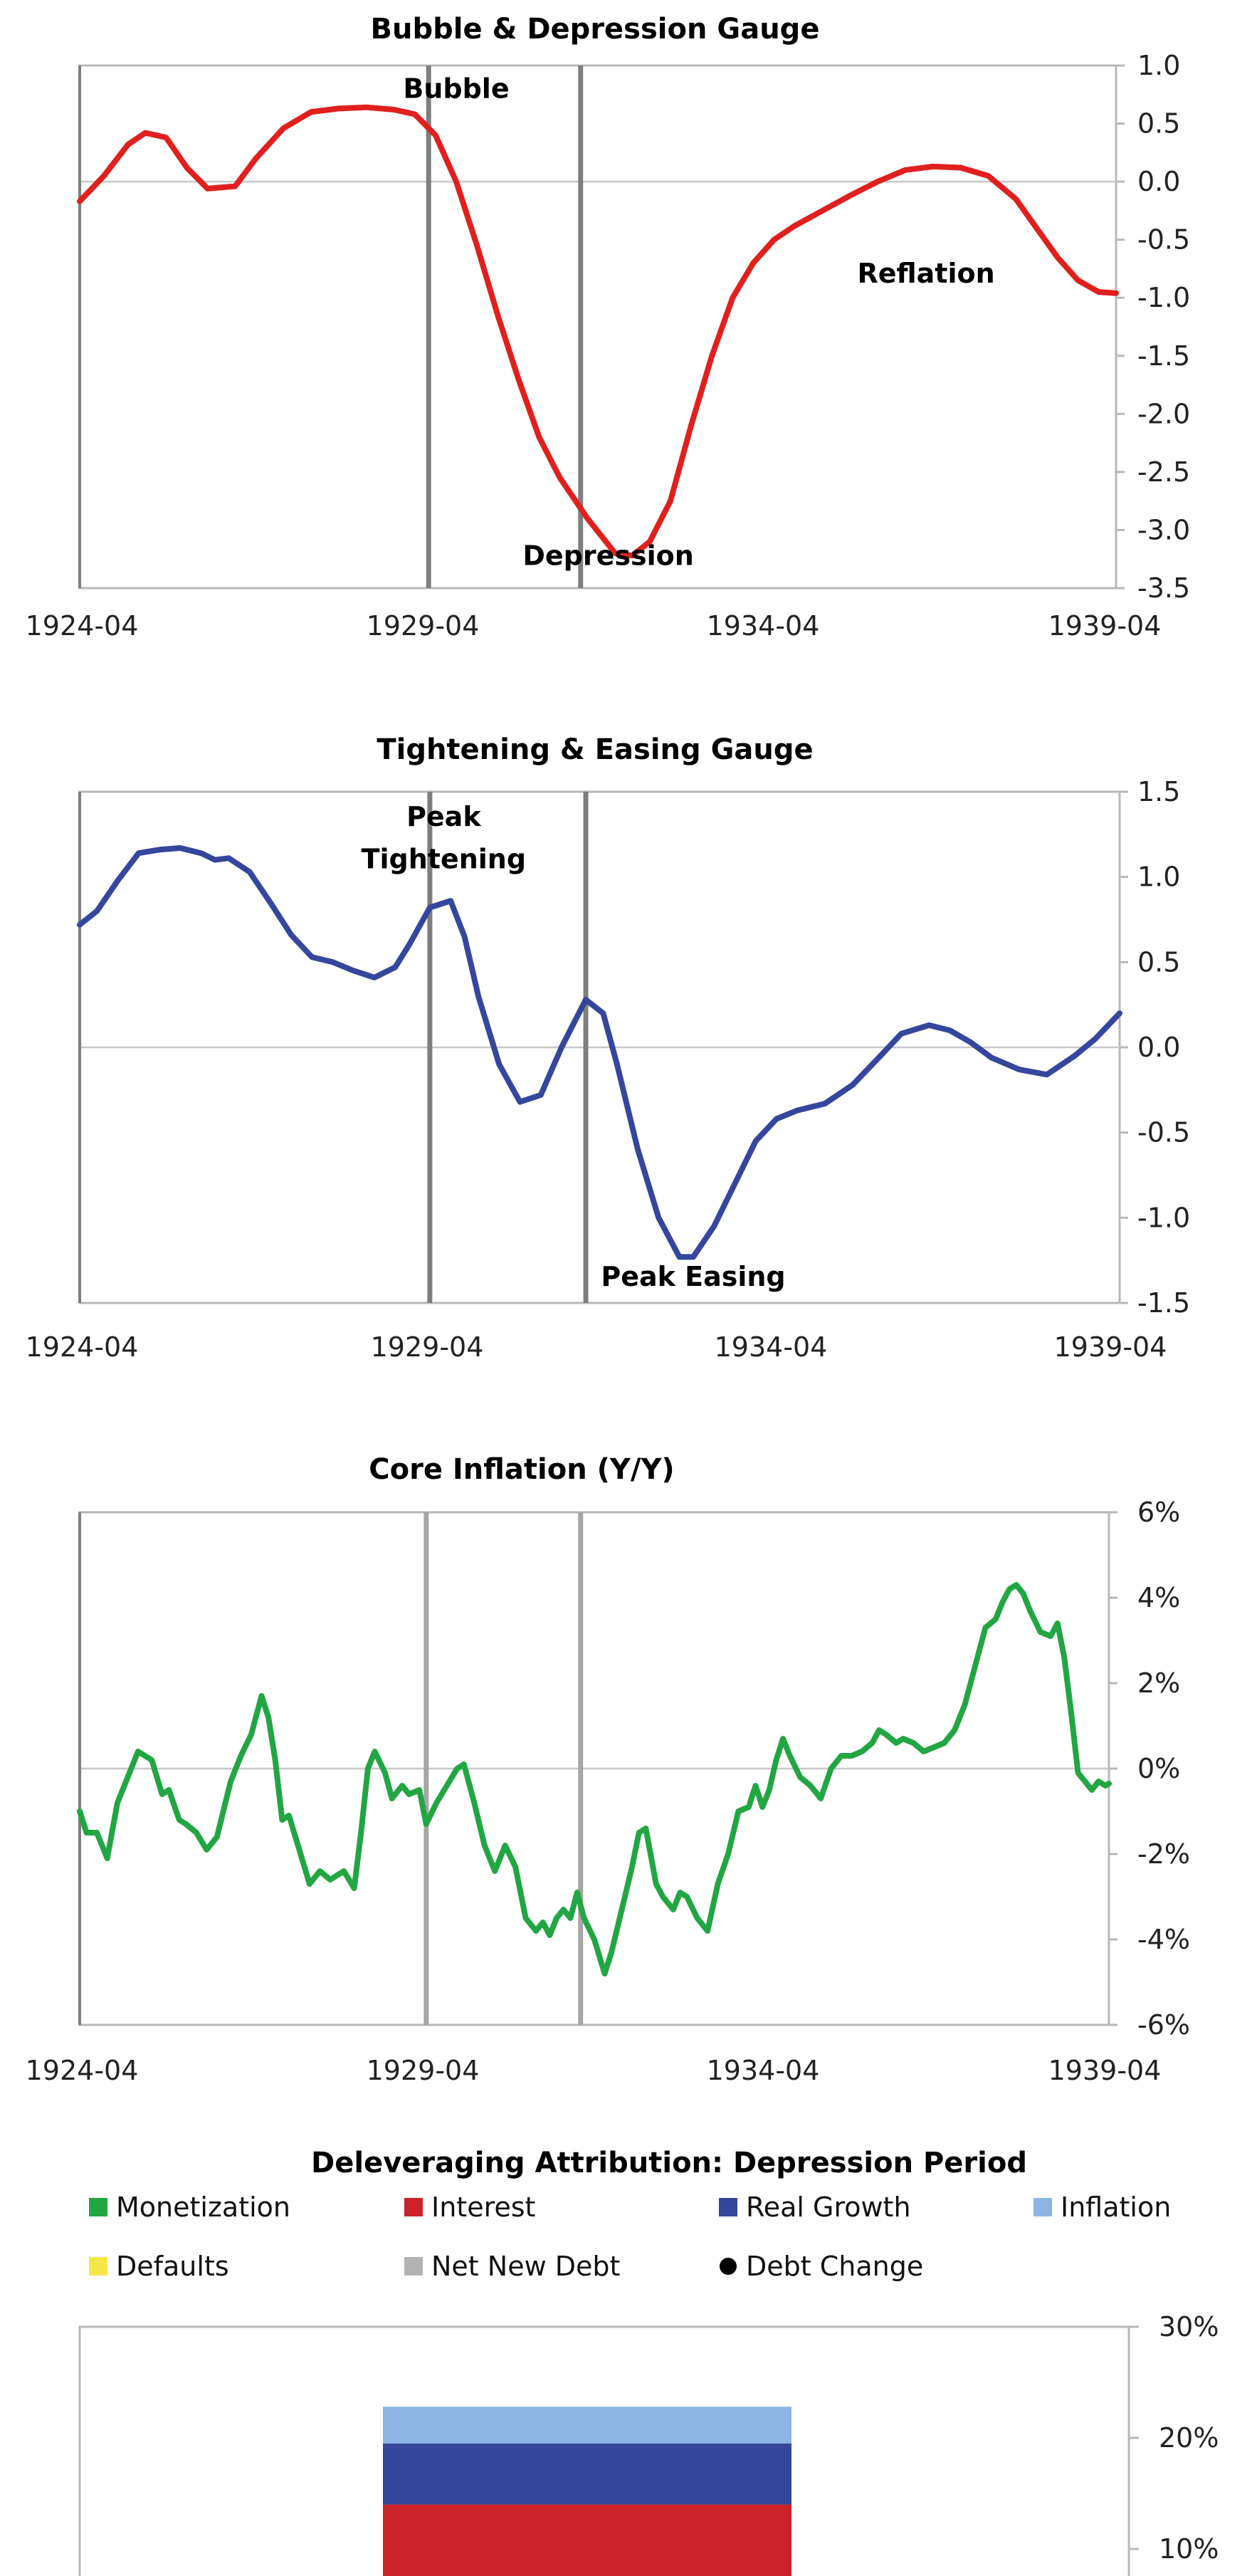  What do you see at coordinates (1158, 1597) in the screenshot?
I see `y-tick-label: 4%` at bounding box center [1158, 1597].